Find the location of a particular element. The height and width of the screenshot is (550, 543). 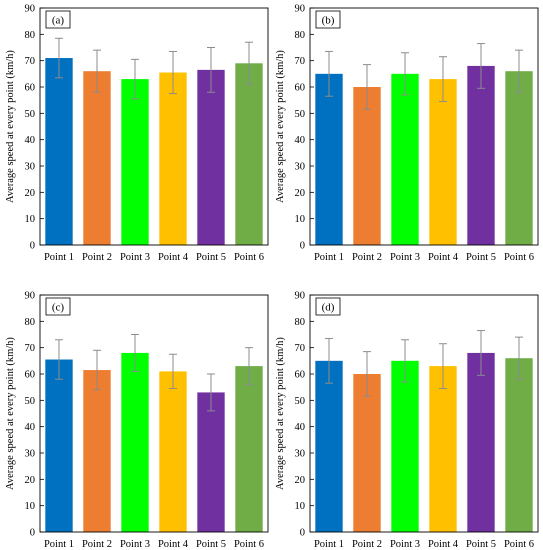

panel-label: (b) is located at coordinates (328, 19).